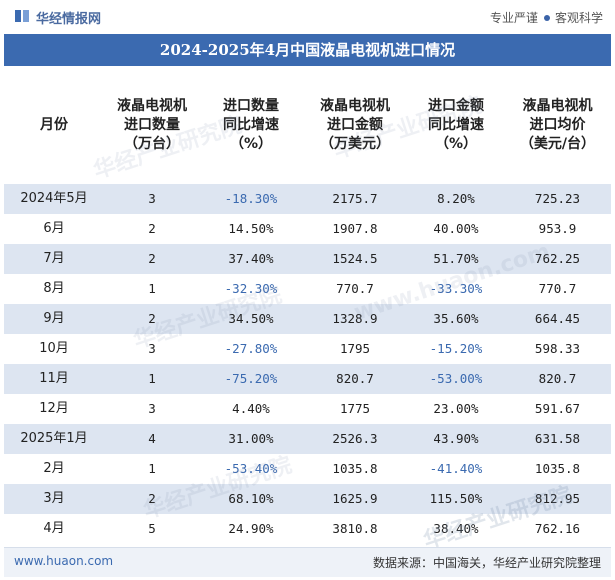 The width and height of the screenshot is (615, 580). What do you see at coordinates (251, 228) in the screenshot?
I see `table-cell: 14.50%` at bounding box center [251, 228].